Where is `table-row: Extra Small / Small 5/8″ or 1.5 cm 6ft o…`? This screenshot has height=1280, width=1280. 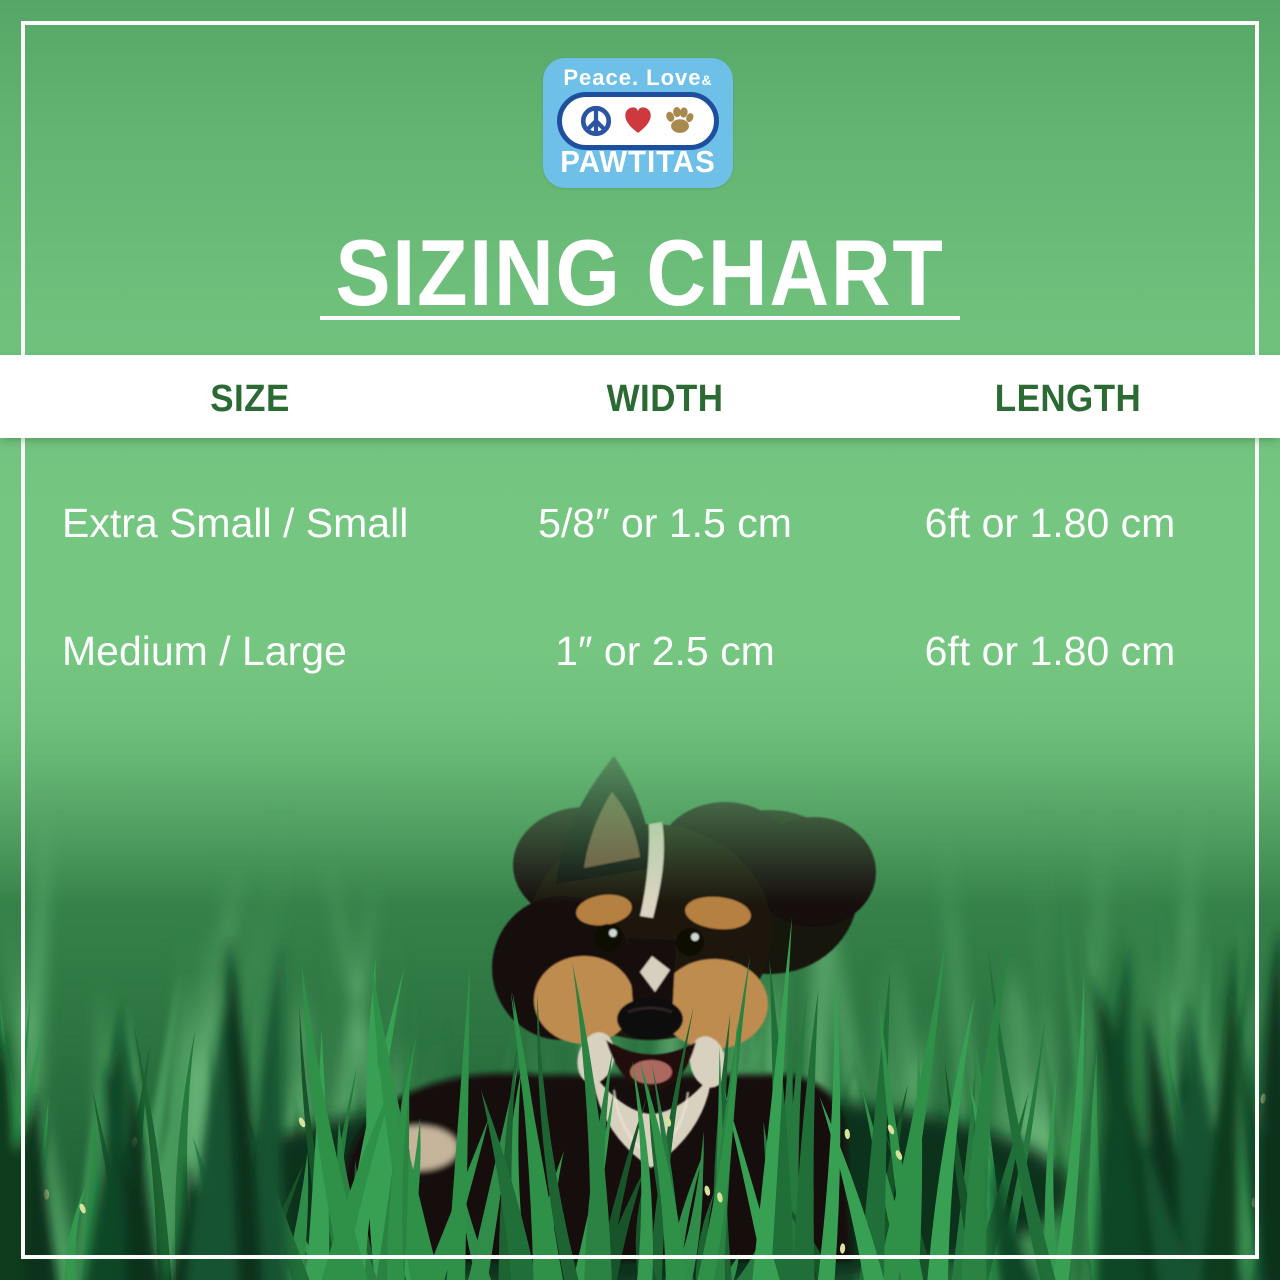 table-row: Extra Small / Small 5/8″ or 1.5 cm 6ft o… is located at coordinates (640, 525).